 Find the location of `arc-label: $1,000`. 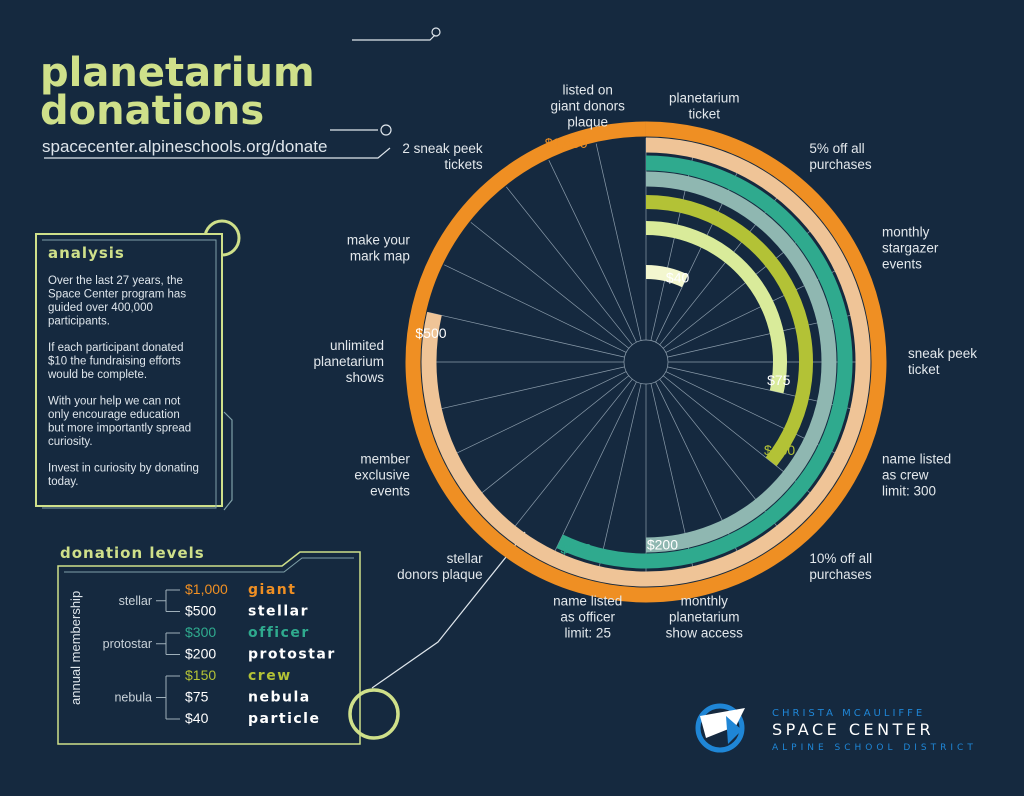

arc-label: $1,000 is located at coordinates (566, 143).